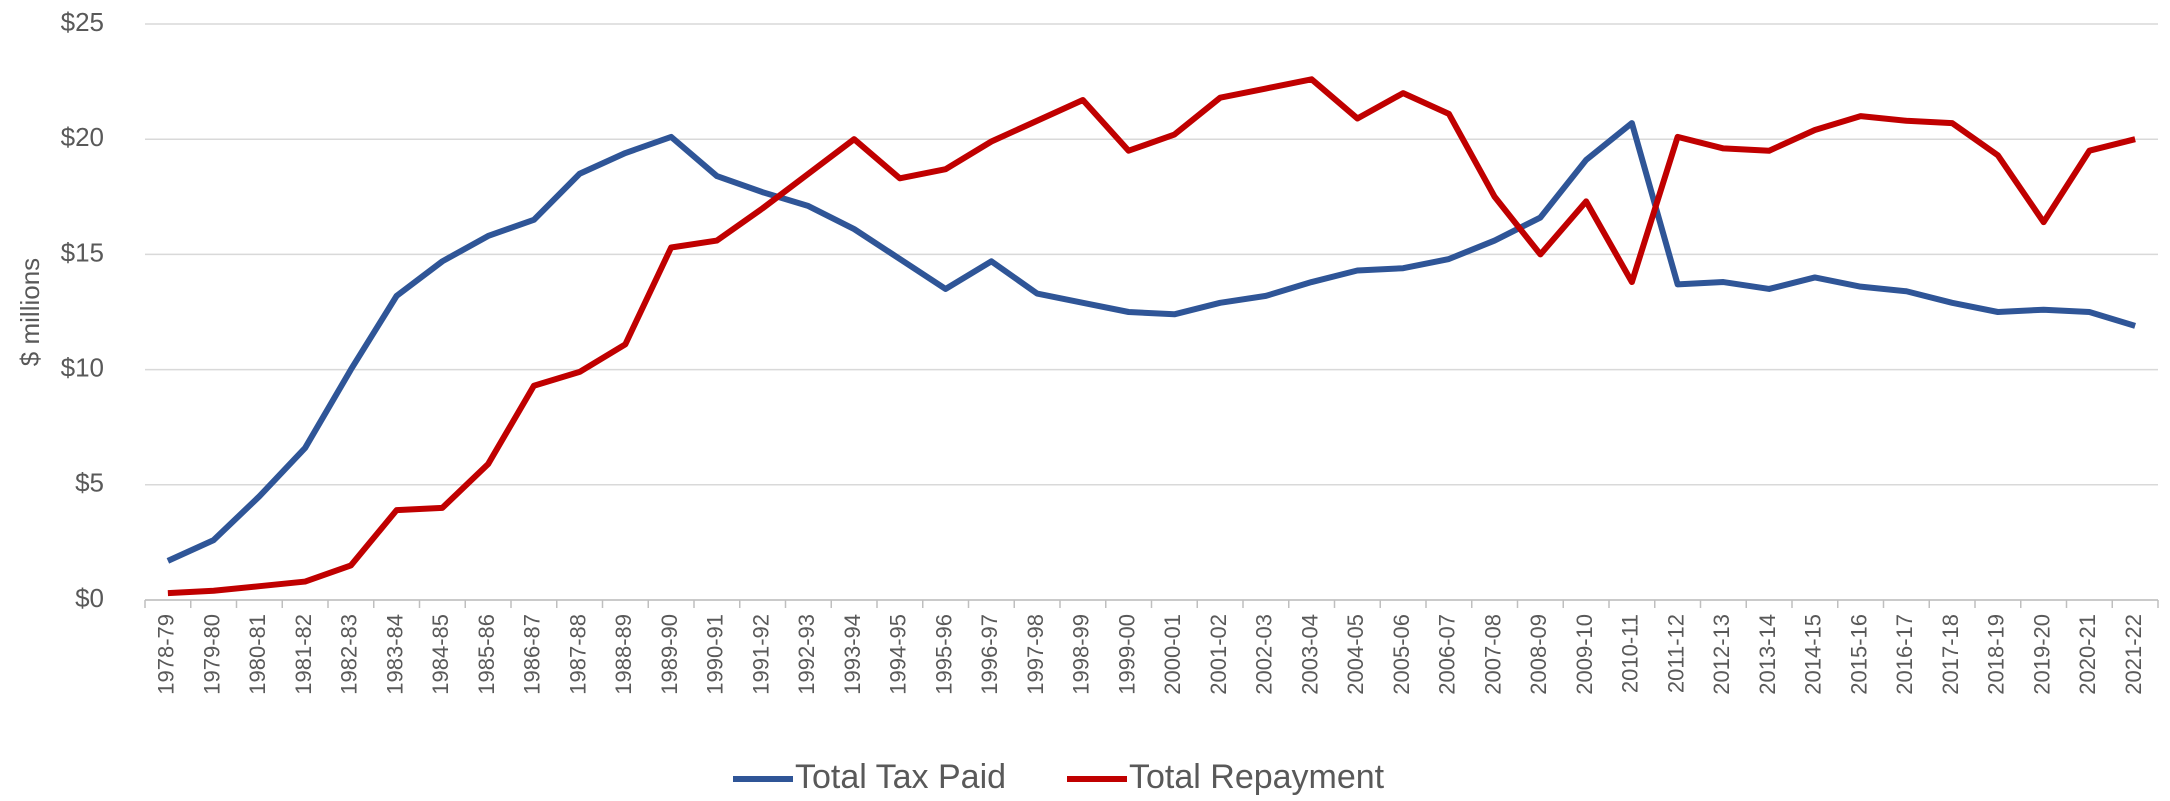  Describe the element at coordinates (989, 654) in the screenshot. I see `x-tick-label: 1996-97` at that location.